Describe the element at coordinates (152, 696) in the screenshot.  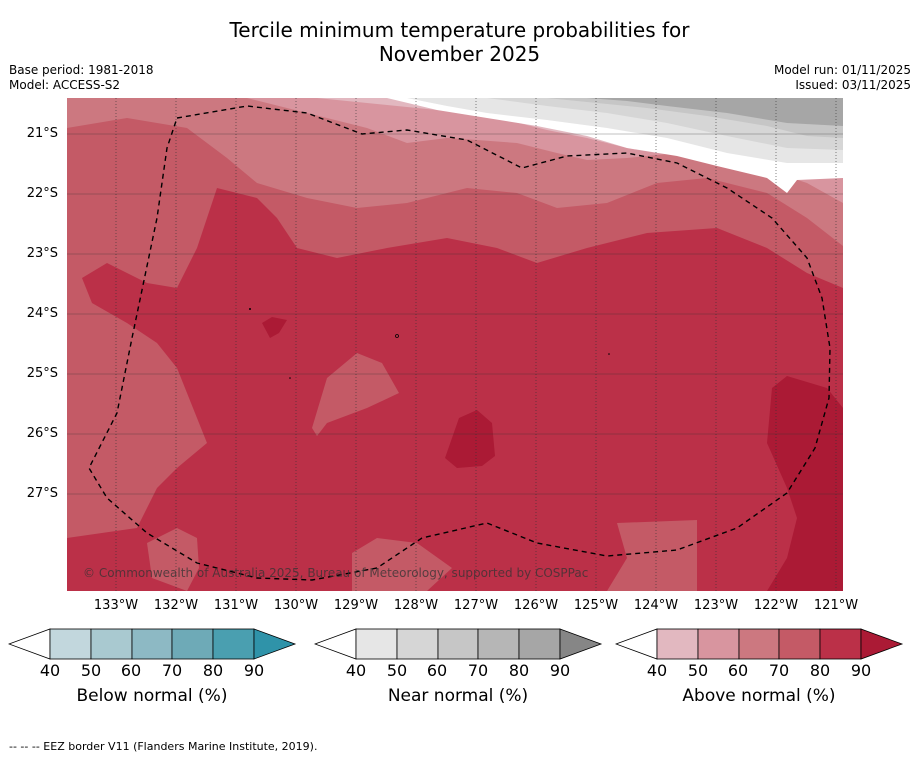
I see `colorbar-label-below: Below normal (%)` at that location.